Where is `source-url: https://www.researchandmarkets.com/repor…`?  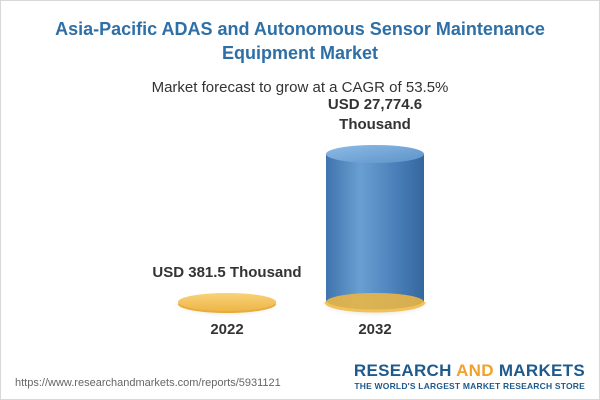 source-url: https://www.researchandmarkets.com/repor… is located at coordinates (148, 383).